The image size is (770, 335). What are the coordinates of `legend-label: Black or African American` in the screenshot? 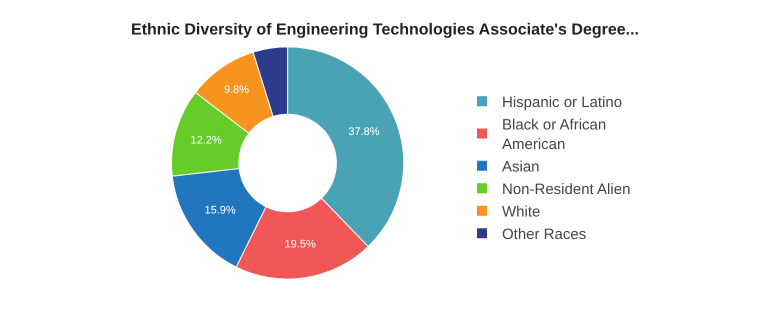 It's located at (554, 135).